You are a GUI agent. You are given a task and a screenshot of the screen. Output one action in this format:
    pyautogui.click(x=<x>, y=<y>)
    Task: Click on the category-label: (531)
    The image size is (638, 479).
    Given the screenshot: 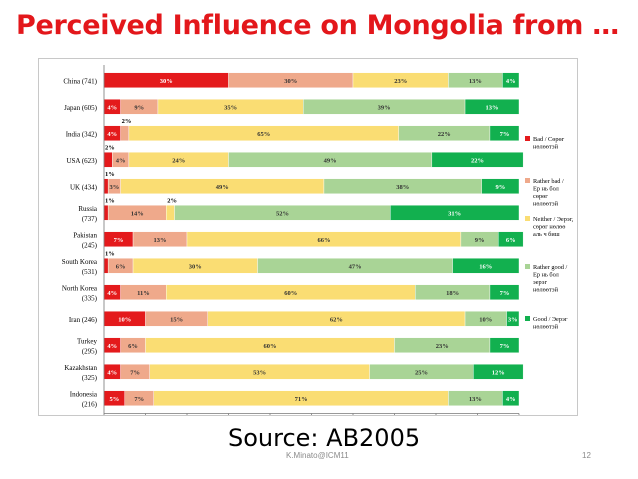 What is the action you would take?
    pyautogui.click(x=90, y=272)
    